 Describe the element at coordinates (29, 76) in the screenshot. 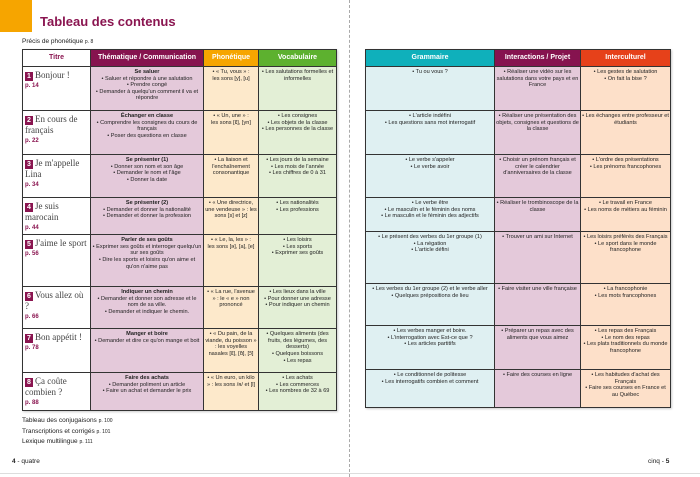

I see `unit-number-badge: 1` at that location.